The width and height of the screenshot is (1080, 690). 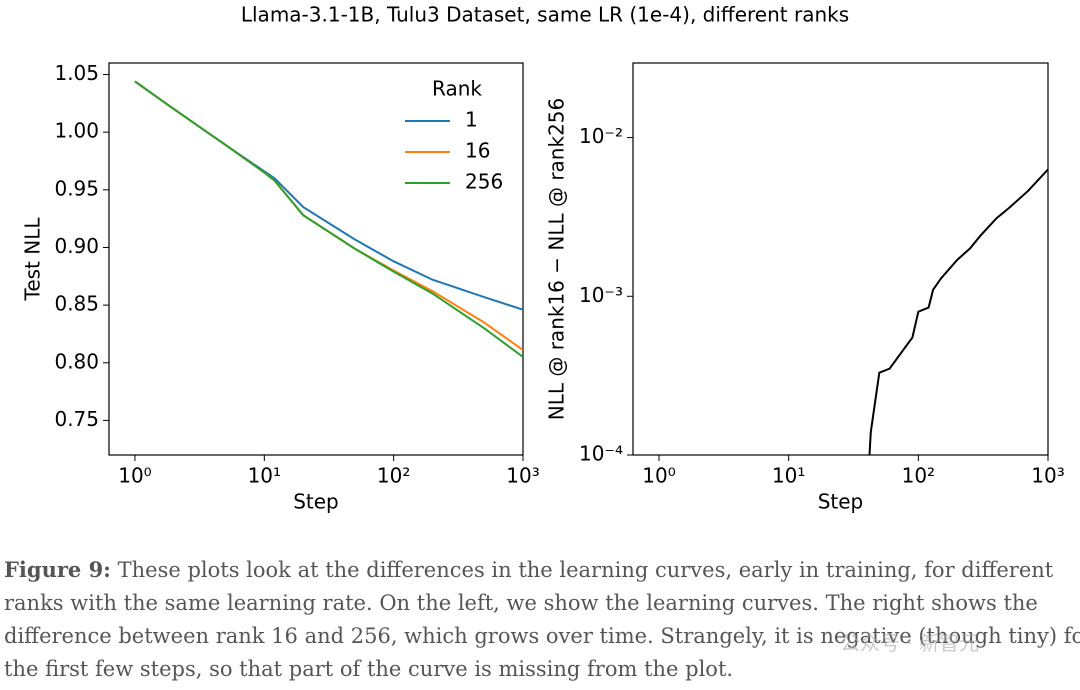 What do you see at coordinates (76, 131) in the screenshot?
I see `y-tick-label: 1.00` at bounding box center [76, 131].